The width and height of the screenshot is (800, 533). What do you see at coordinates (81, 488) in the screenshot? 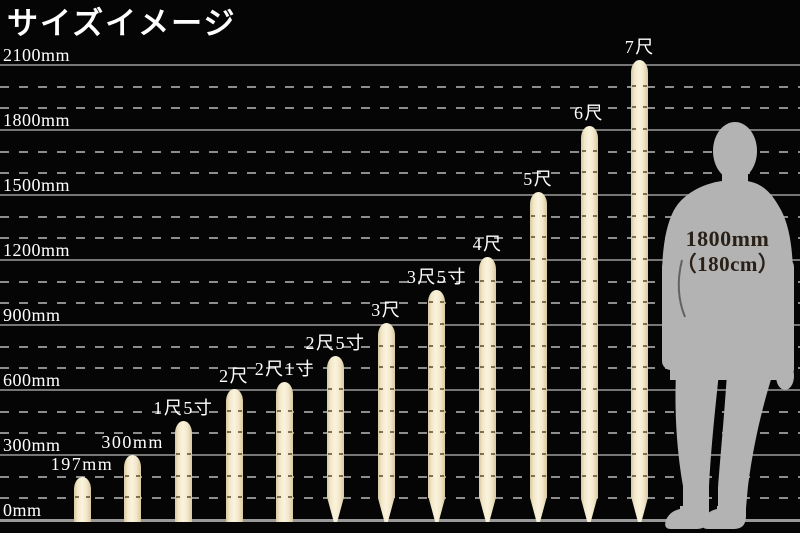
I see `stake-bar: 197mm` at bounding box center [81, 488].